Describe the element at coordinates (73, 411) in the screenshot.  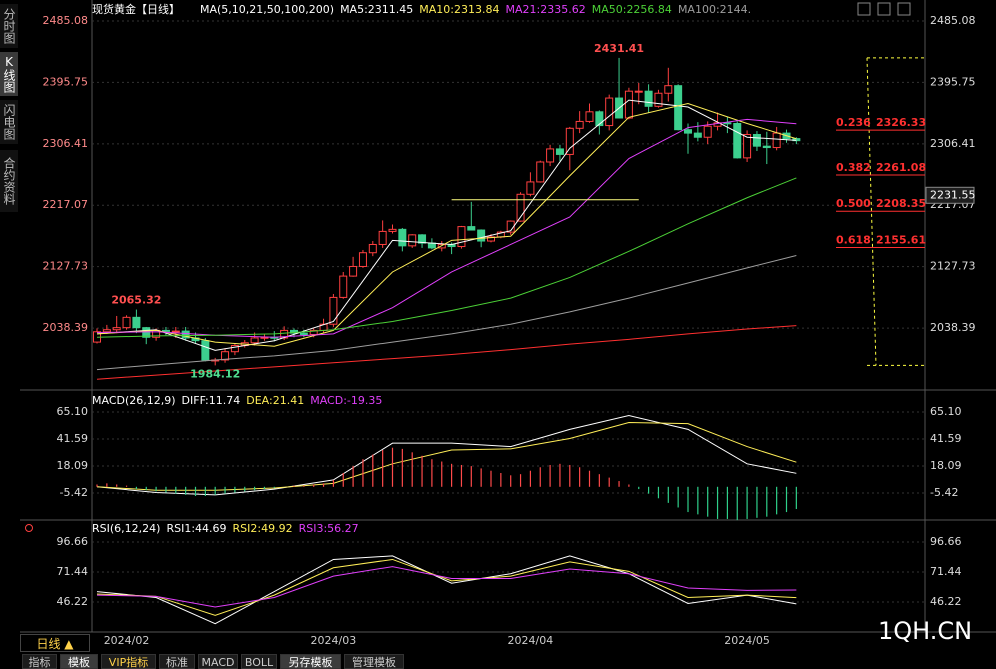
I see `y-tick-label: 65.10` at that location.